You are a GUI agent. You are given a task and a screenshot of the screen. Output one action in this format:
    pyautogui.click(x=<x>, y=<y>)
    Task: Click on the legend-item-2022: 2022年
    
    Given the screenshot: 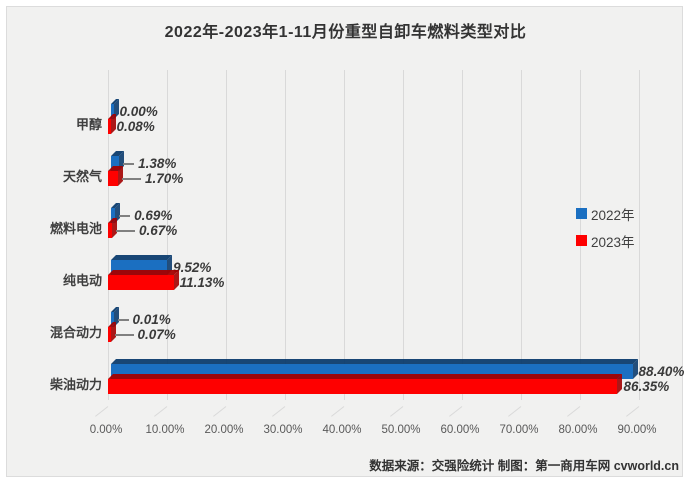 What is the action you would take?
    pyautogui.click(x=605, y=213)
    